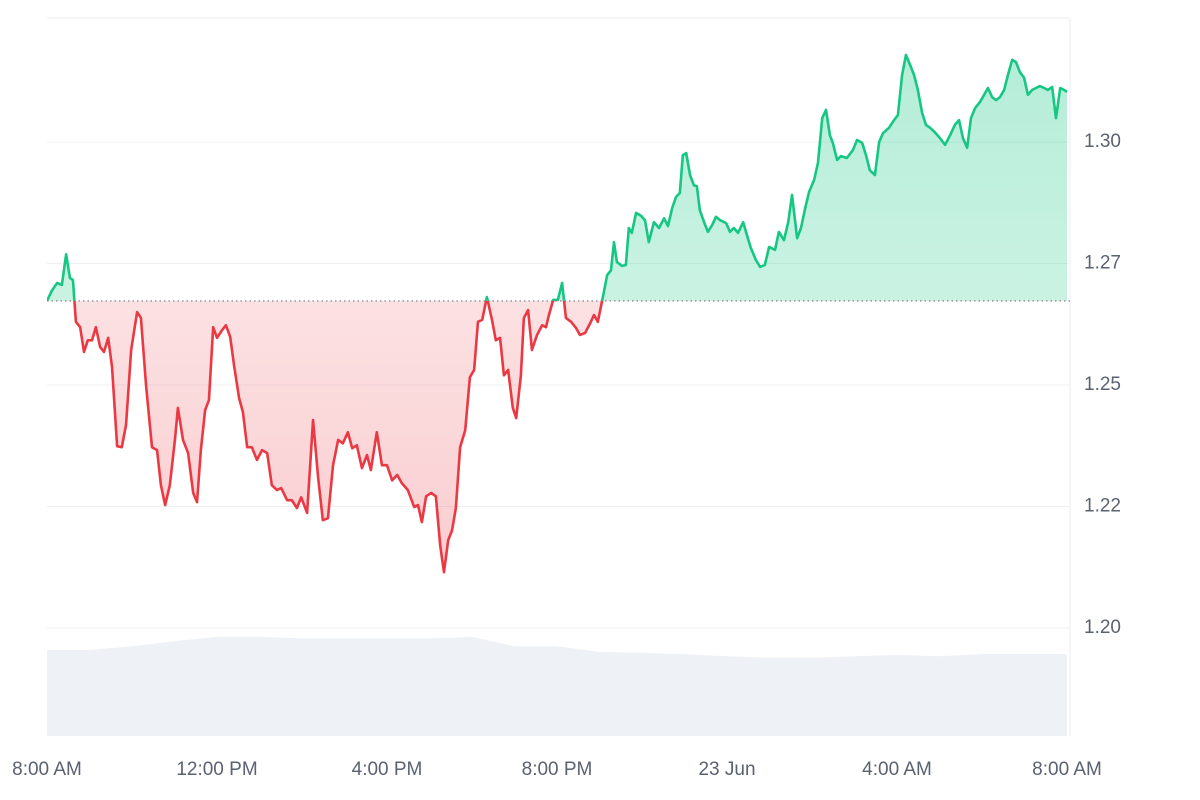 The width and height of the screenshot is (1200, 800). Describe the element at coordinates (557, 686) in the screenshot. I see `volume-area` at that location.